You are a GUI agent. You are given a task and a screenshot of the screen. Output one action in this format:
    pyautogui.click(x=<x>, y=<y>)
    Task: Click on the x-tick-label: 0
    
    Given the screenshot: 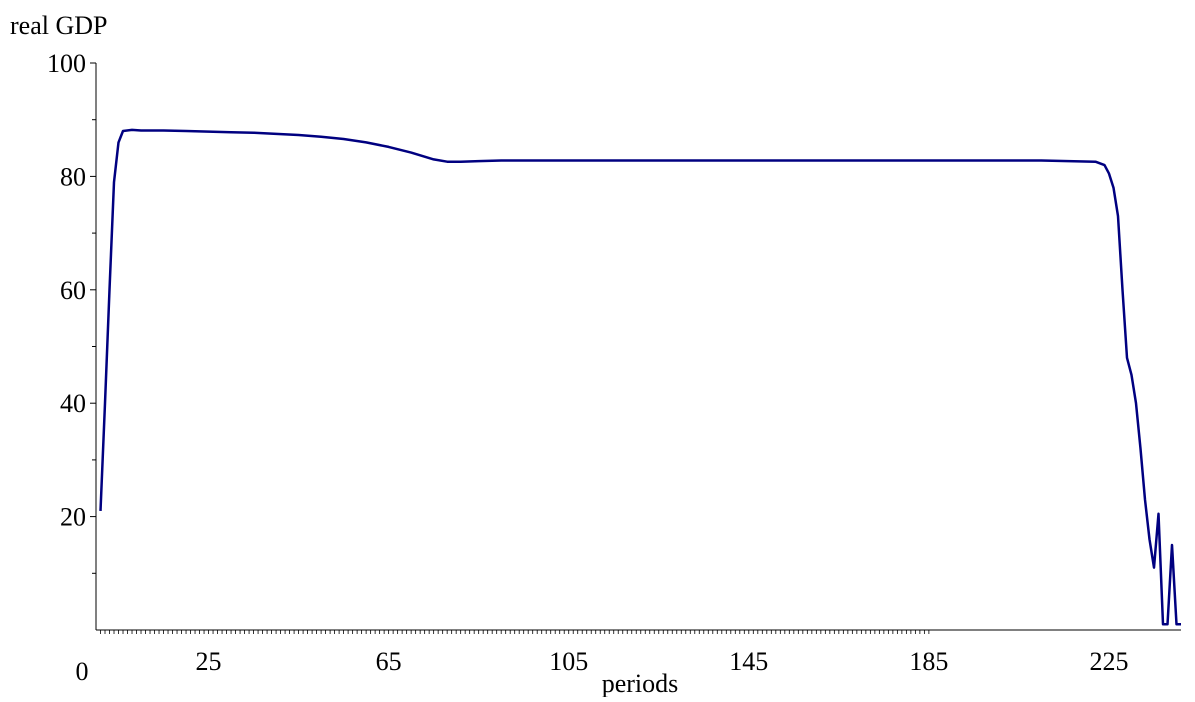 What is the action you would take?
    pyautogui.click(x=82, y=671)
    